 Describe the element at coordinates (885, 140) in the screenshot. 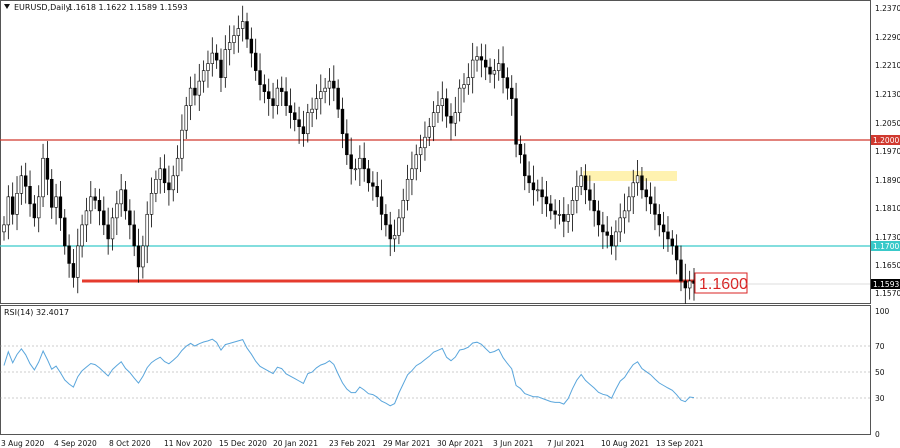

I see `level-badge-1-2000` at that location.